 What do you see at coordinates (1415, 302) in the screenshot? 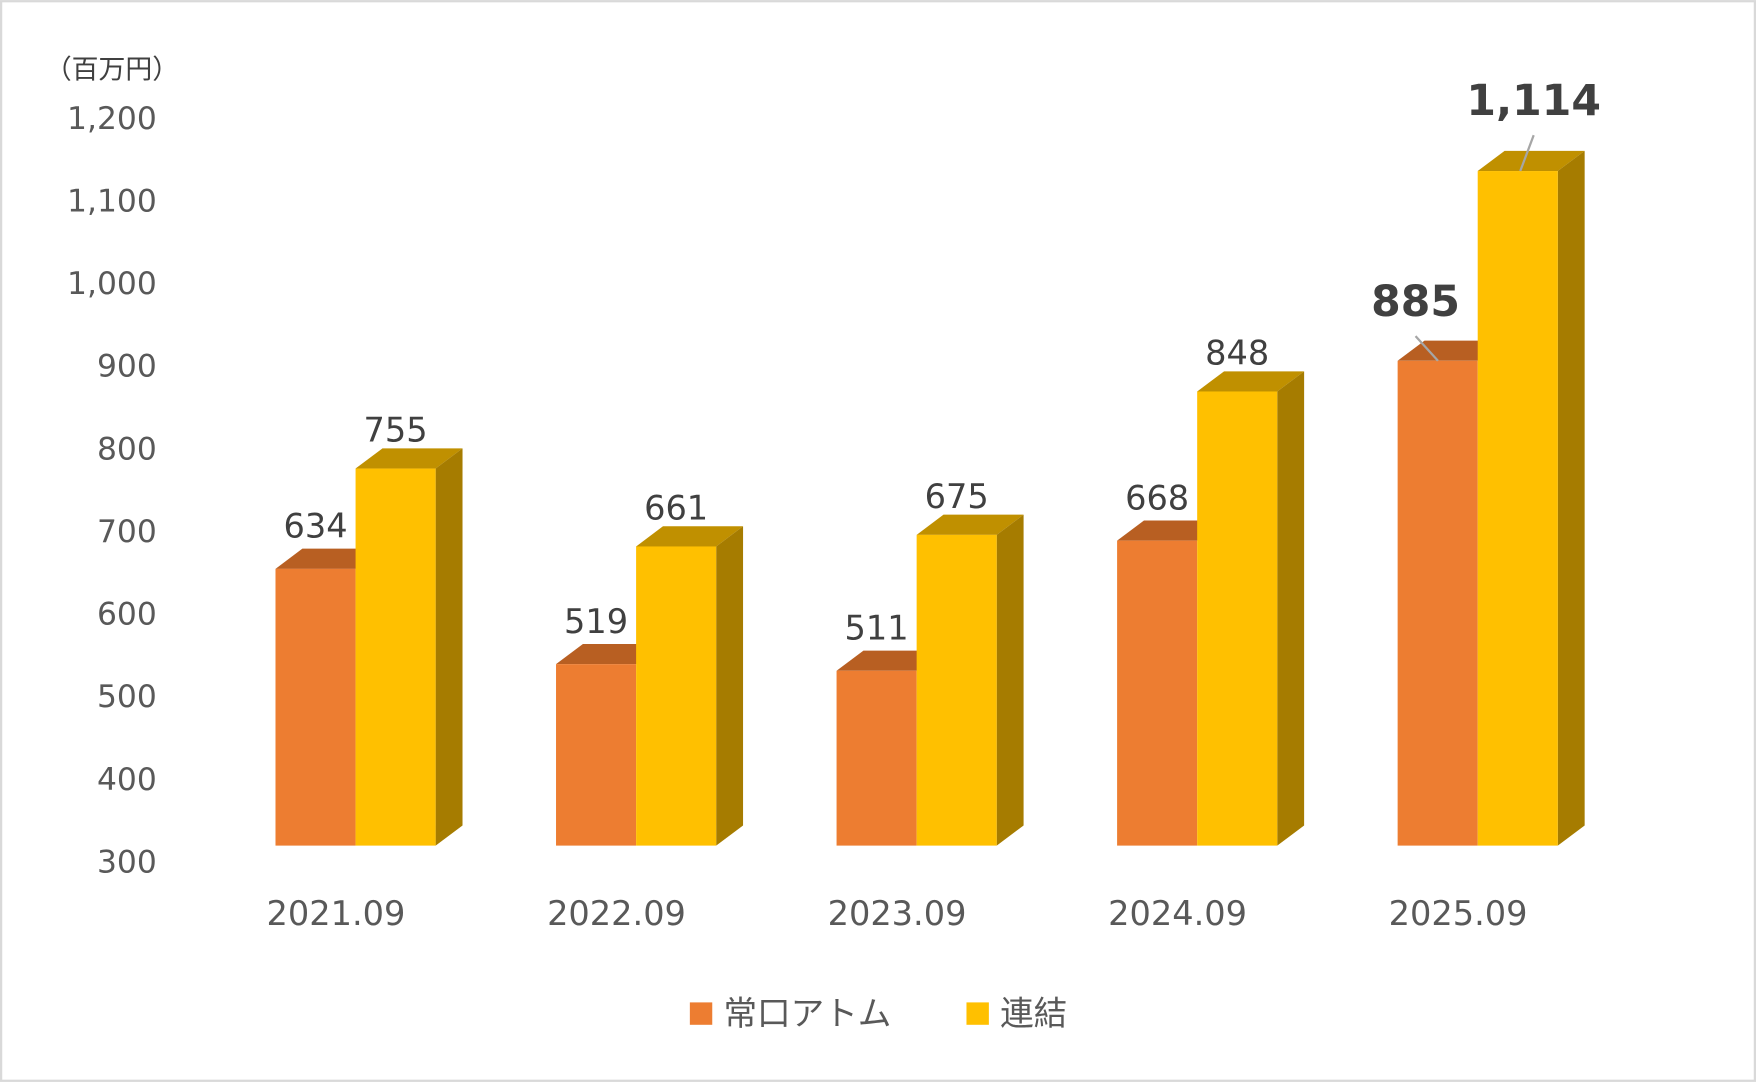
I see `data-label: 885` at bounding box center [1415, 302].